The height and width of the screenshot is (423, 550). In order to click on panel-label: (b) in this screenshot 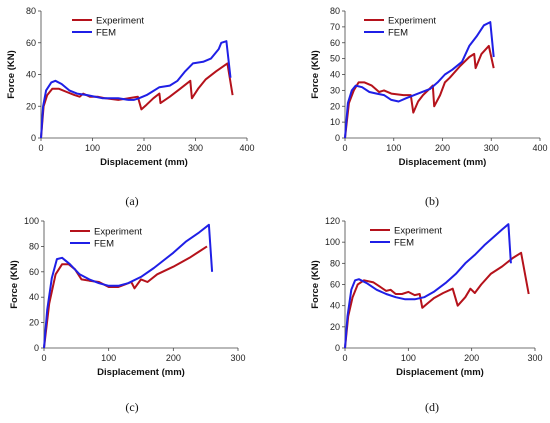, I will do `click(432, 201)`.